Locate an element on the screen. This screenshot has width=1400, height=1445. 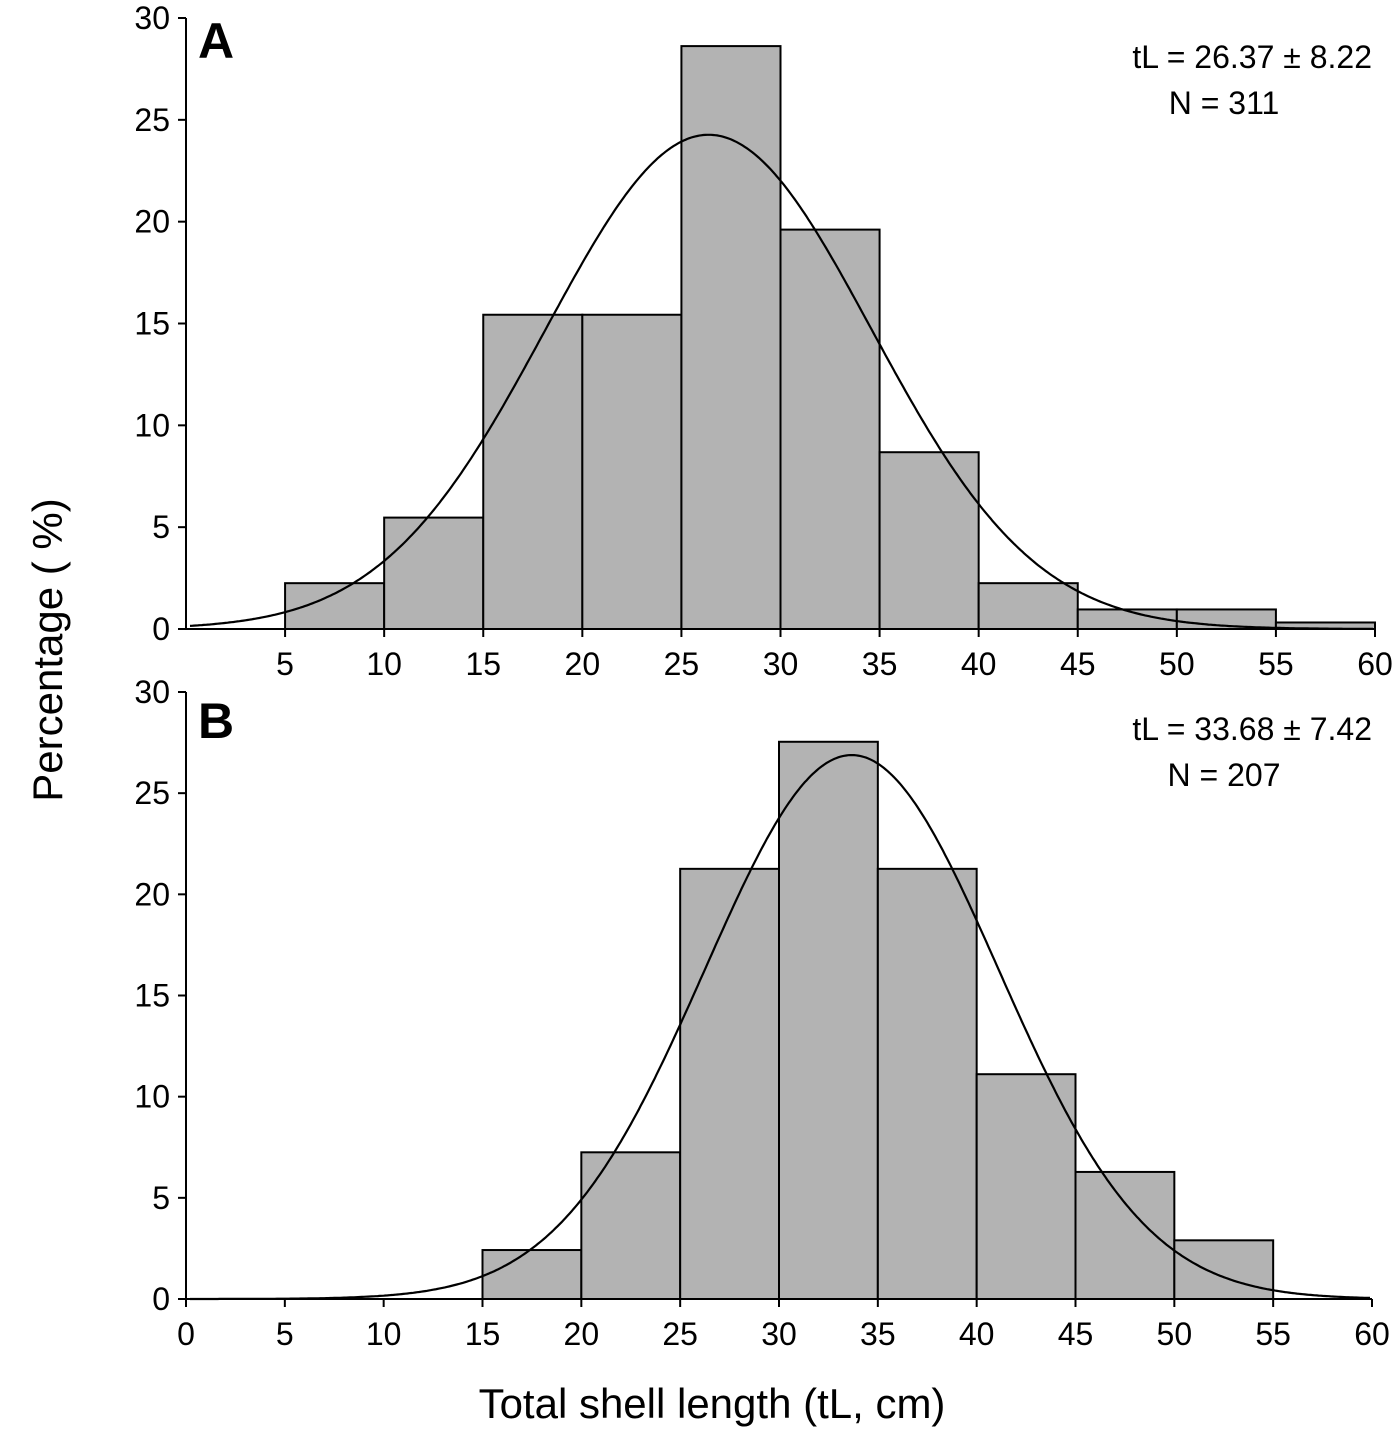
panel-letter: B is located at coordinates (216, 721).